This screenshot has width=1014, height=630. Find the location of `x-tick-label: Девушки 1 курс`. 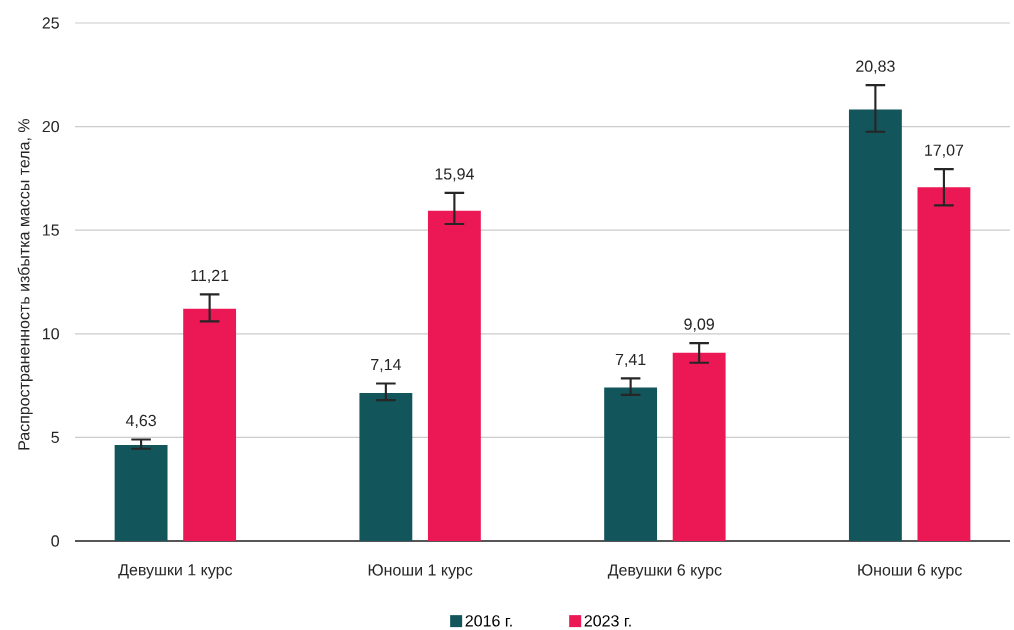

x-tick-label: Девушки 1 курс is located at coordinates (175, 571).